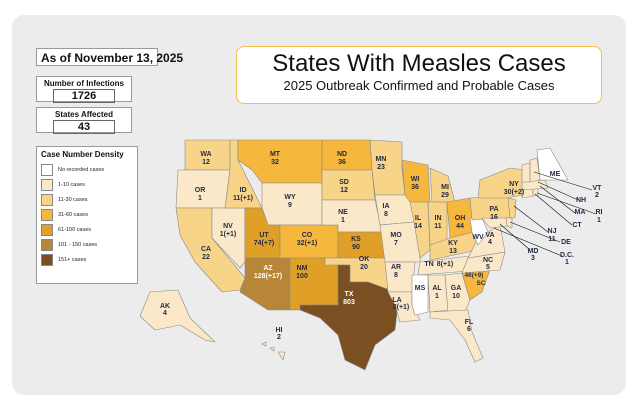 Image resolution: width=642 pixels, height=407 pixels. Describe the element at coordinates (87, 259) in the screenshot. I see `legend-item: 151+ cases` at that location.